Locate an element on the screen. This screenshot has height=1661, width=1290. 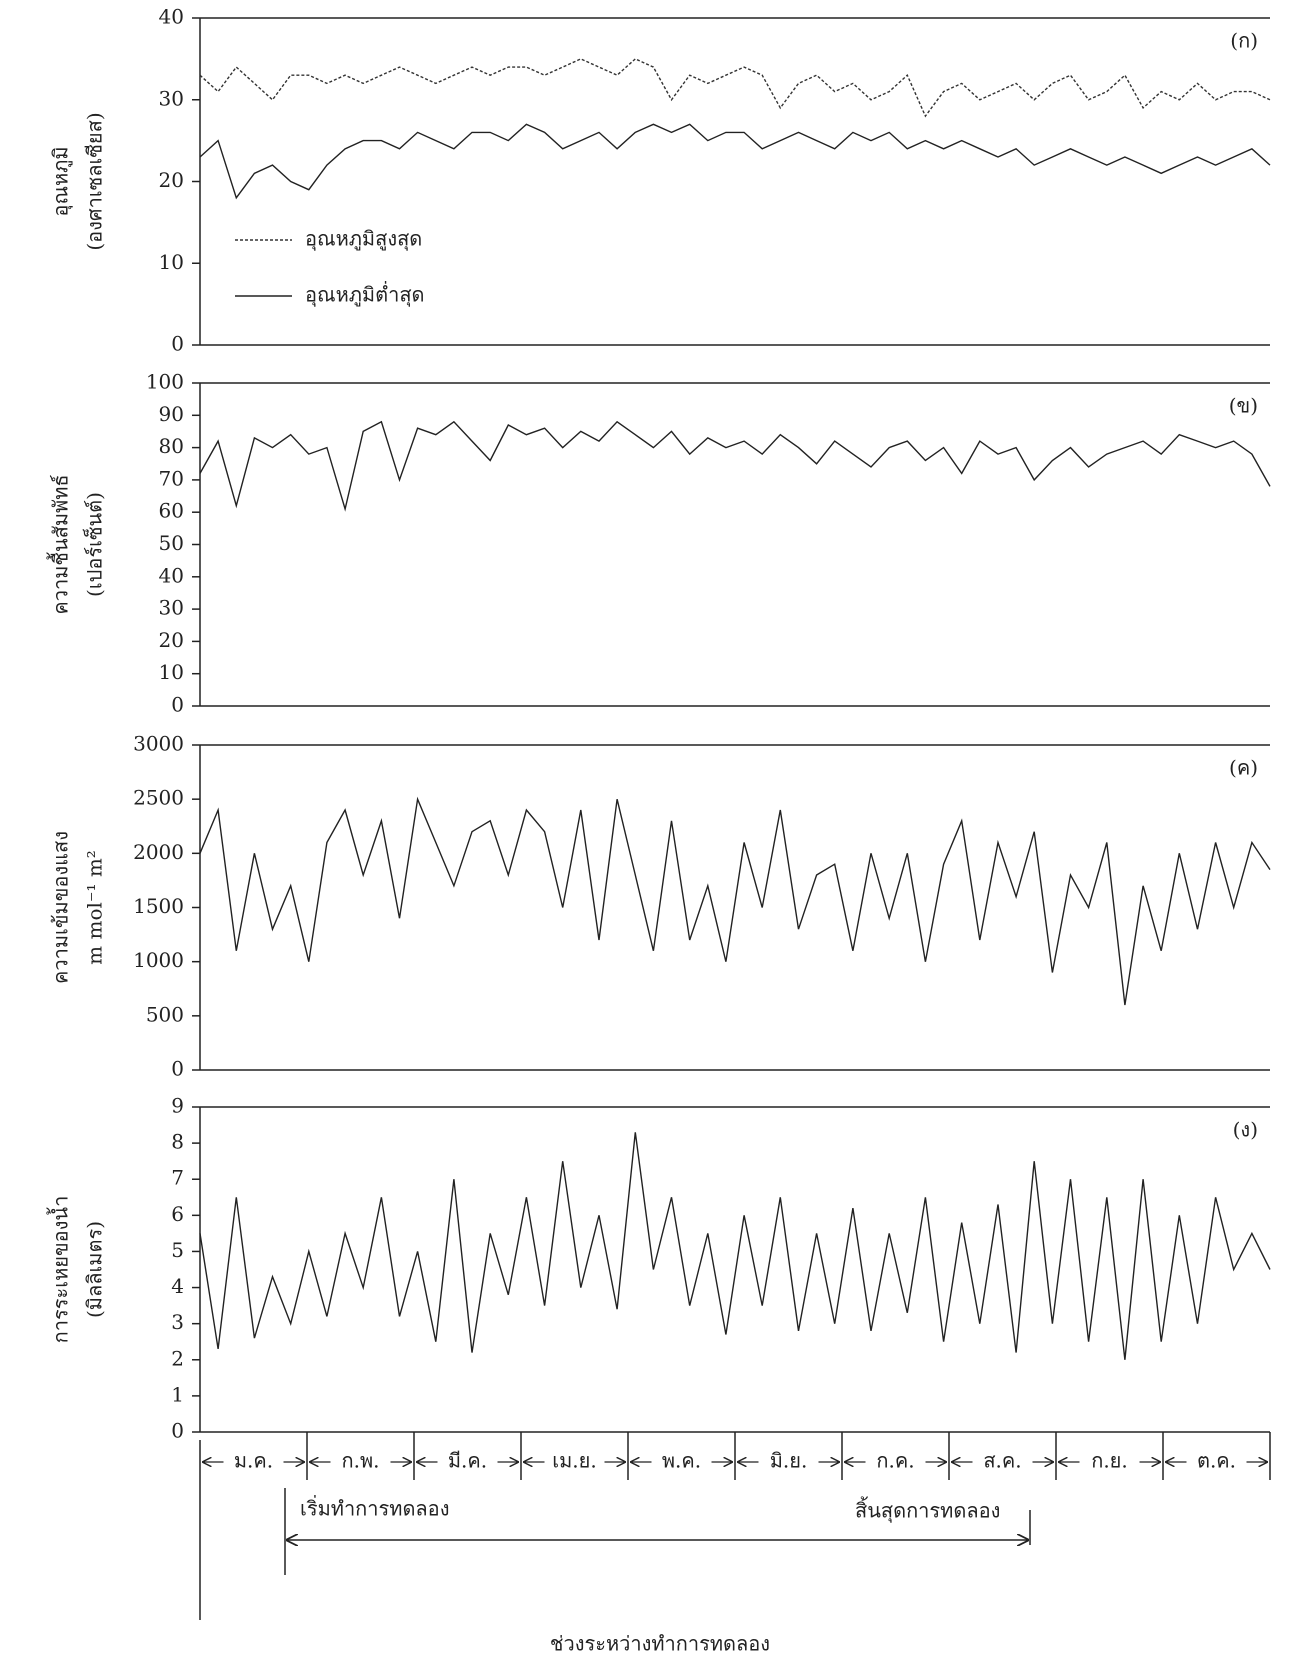
y-tick-label: 2 is located at coordinates (177, 1358).